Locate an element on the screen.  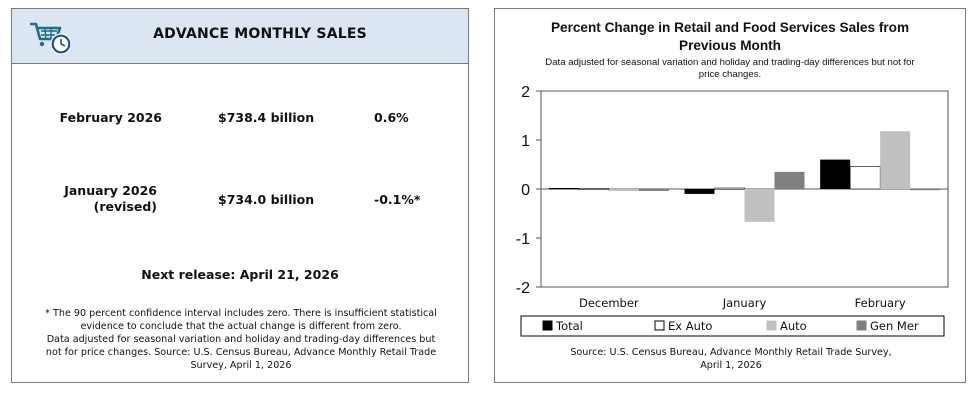
bar-ex-auto-january is located at coordinates (729, 188).